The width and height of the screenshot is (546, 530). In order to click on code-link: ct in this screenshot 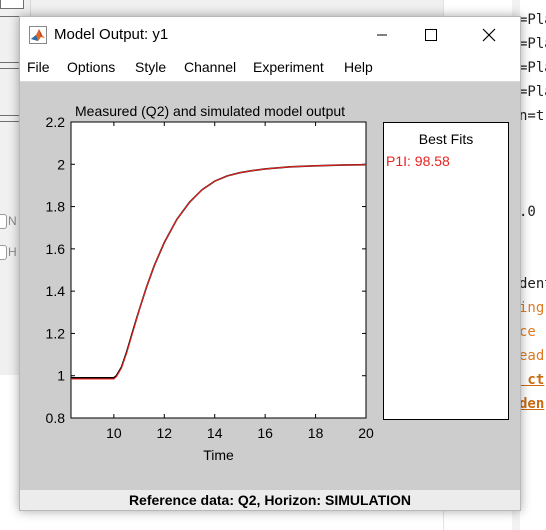, I will do `click(532, 380)`.